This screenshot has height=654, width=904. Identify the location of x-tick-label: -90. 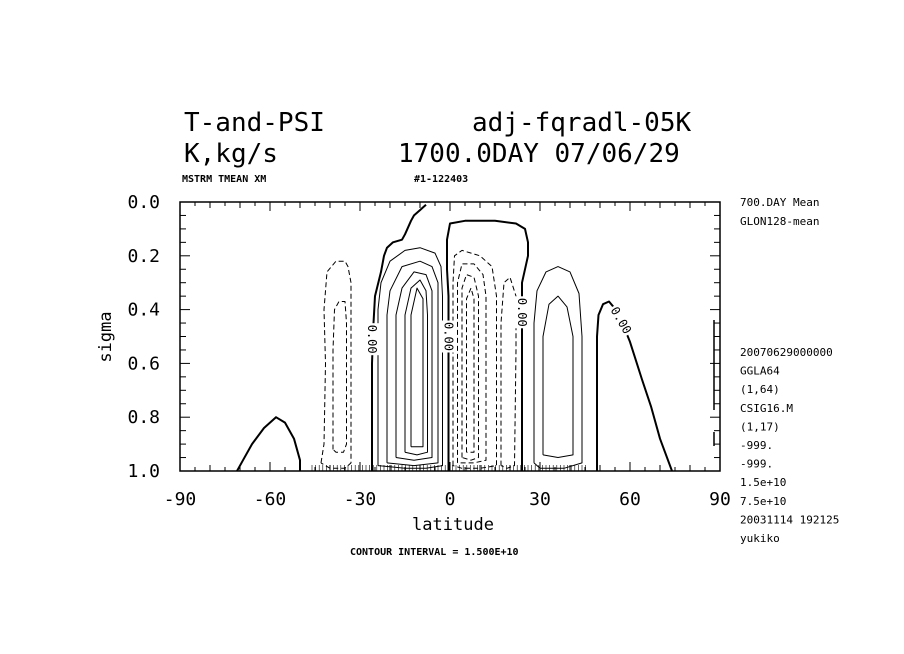
(180, 499).